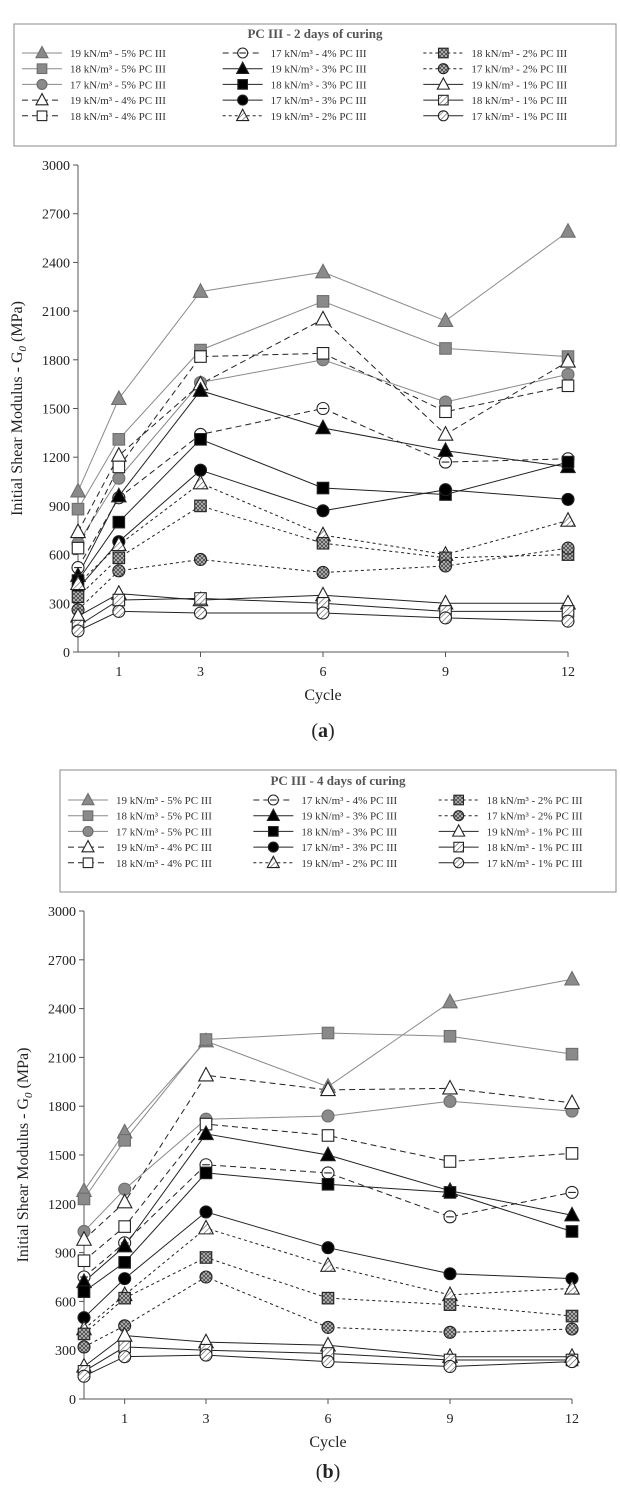 Image resolution: width=620 pixels, height=1501 pixels. I want to click on legend-entry-label: 18 kN/m³ - 3% PC III, so click(319, 85).